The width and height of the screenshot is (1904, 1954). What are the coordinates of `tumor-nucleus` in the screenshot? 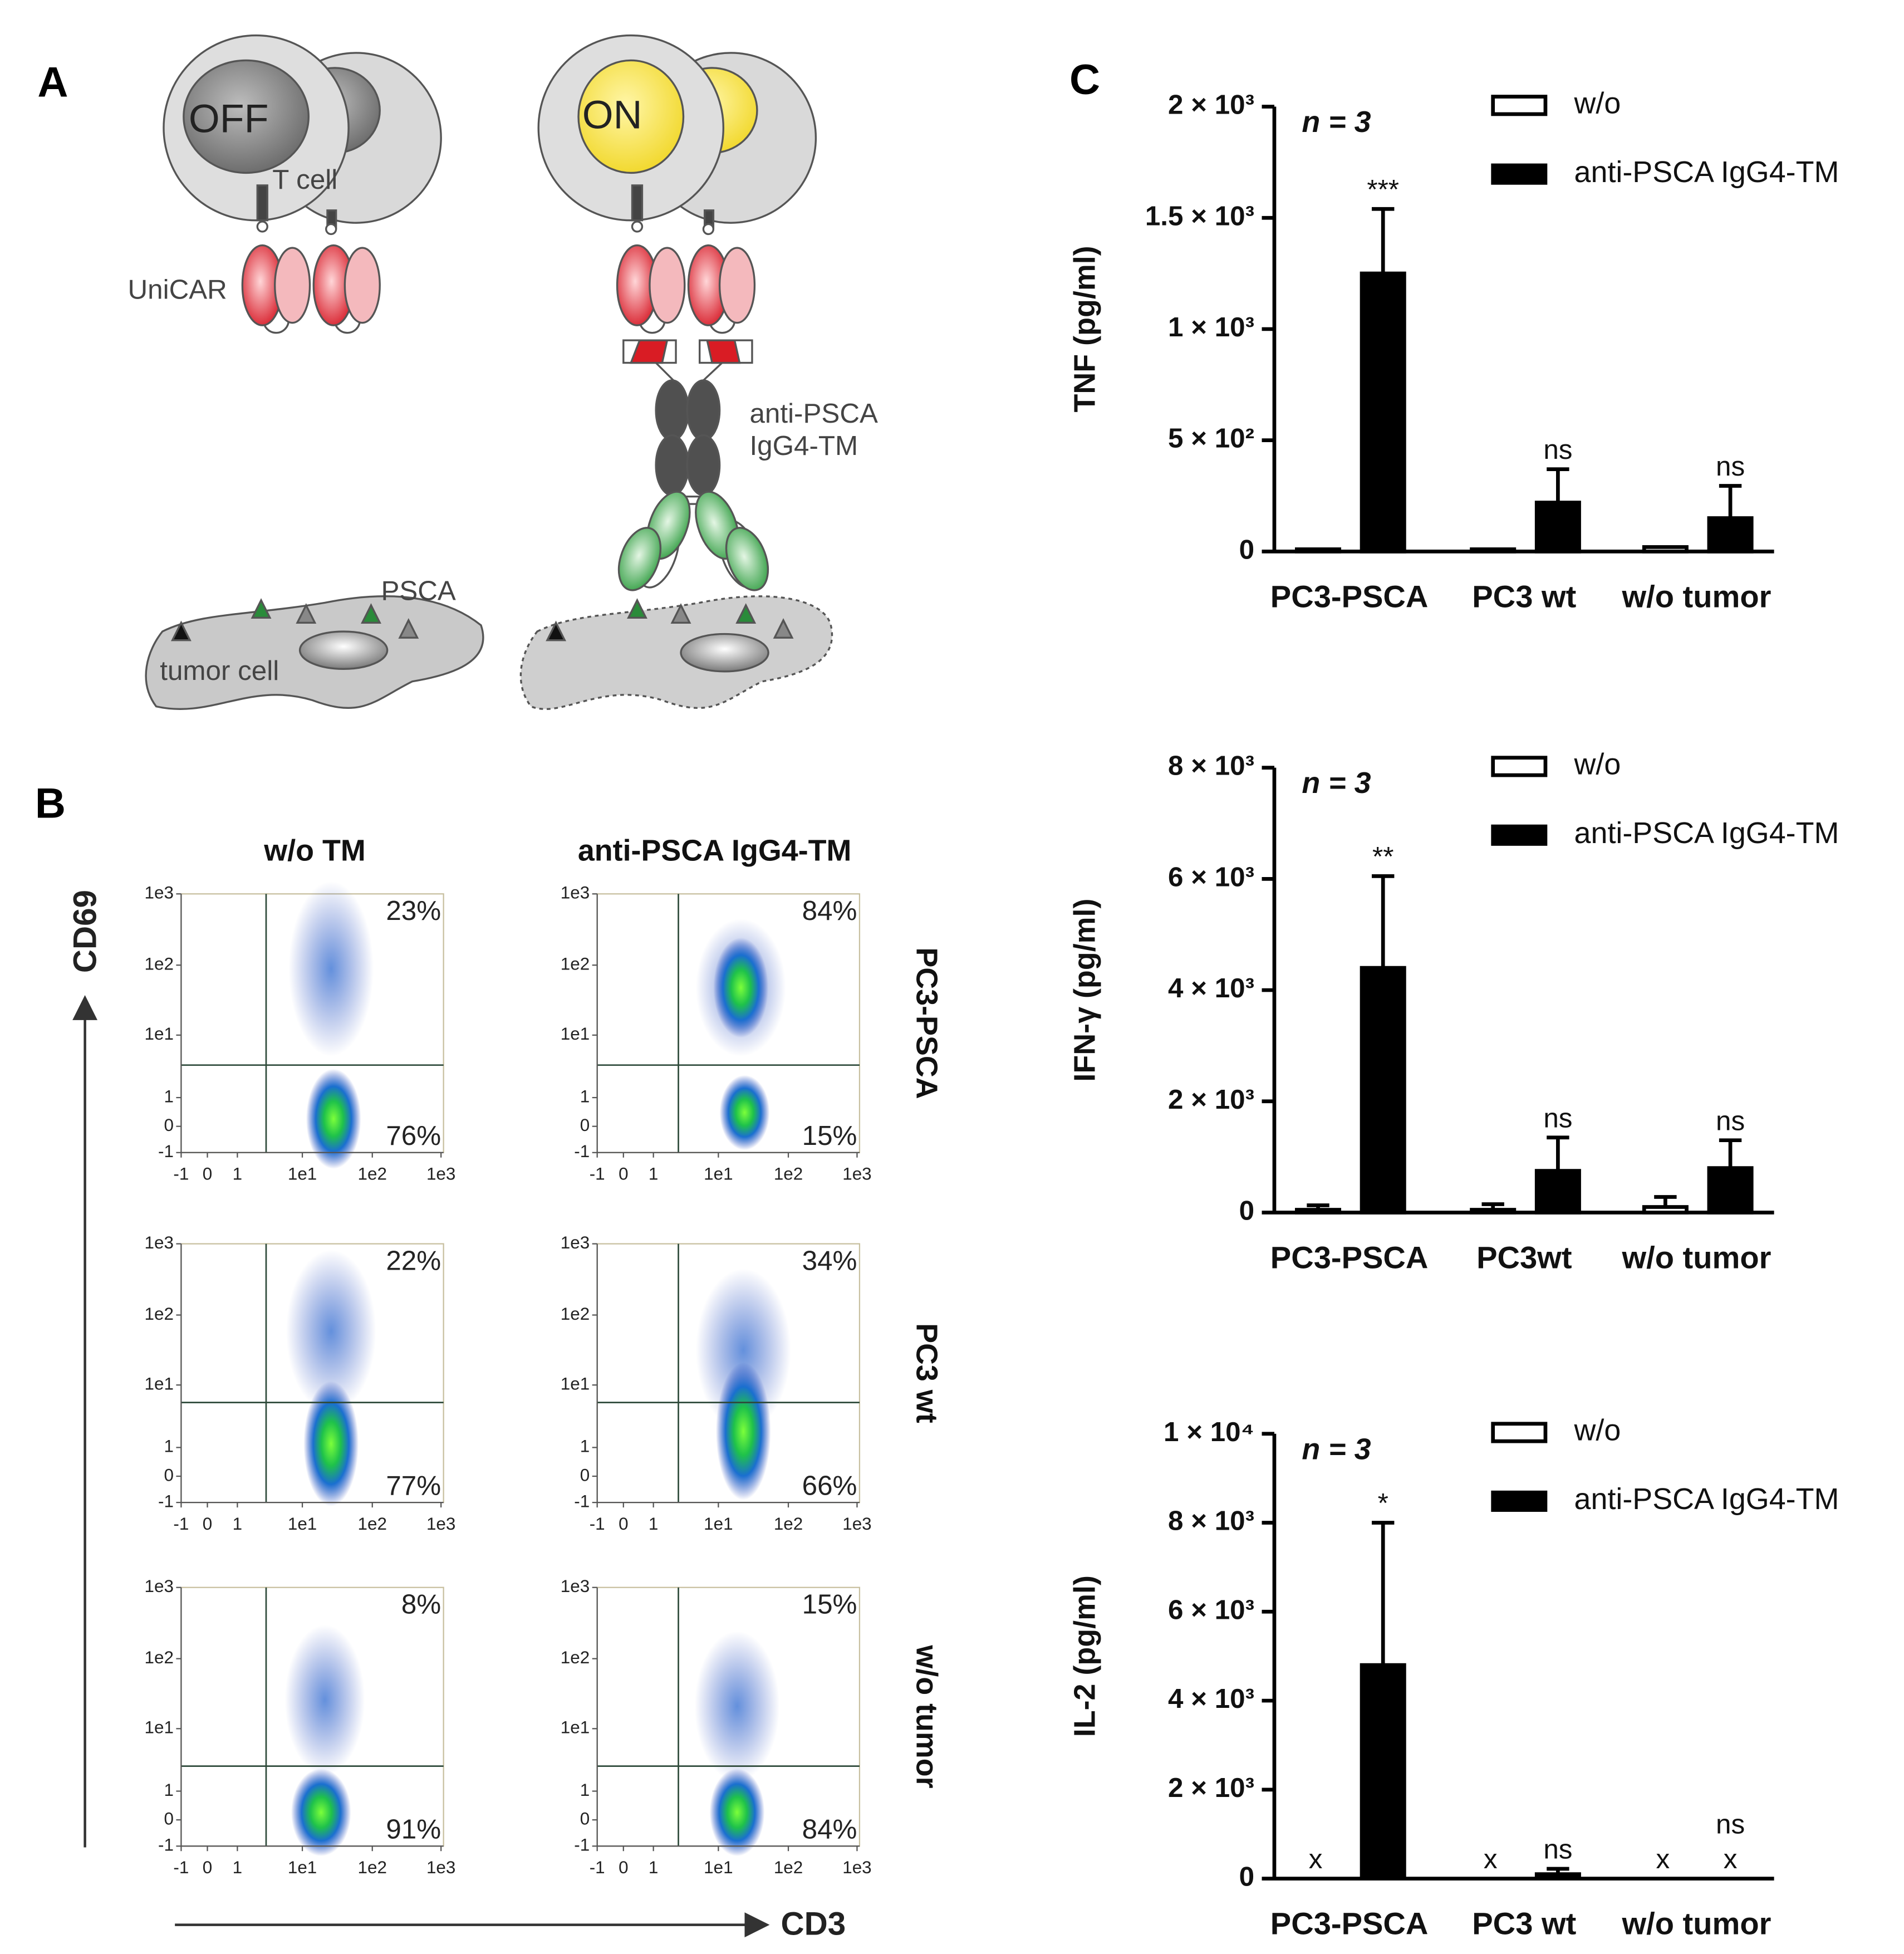 It's located at (343, 650).